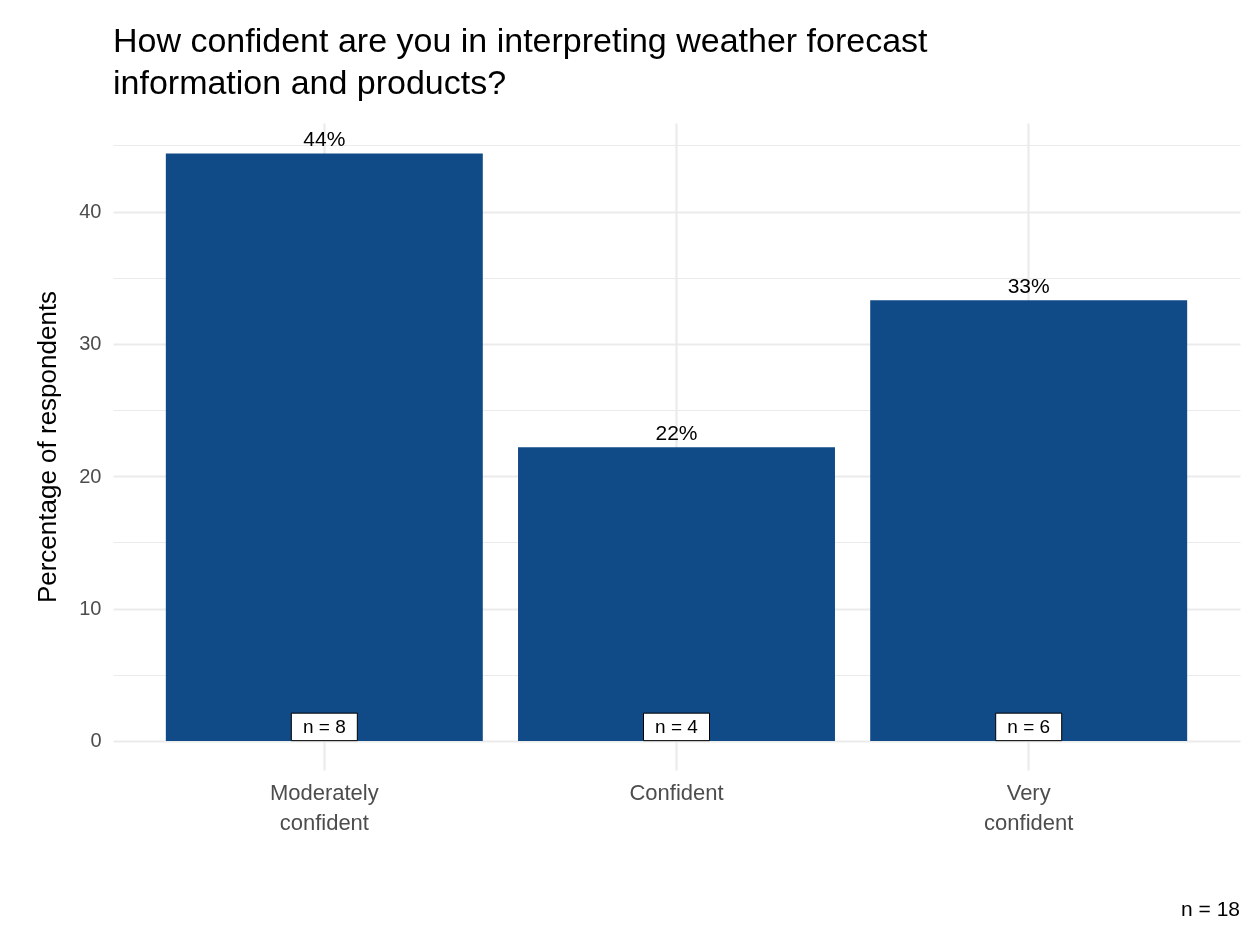 The width and height of the screenshot is (1256, 940). What do you see at coordinates (324, 139) in the screenshot?
I see `data-label: 44%` at bounding box center [324, 139].